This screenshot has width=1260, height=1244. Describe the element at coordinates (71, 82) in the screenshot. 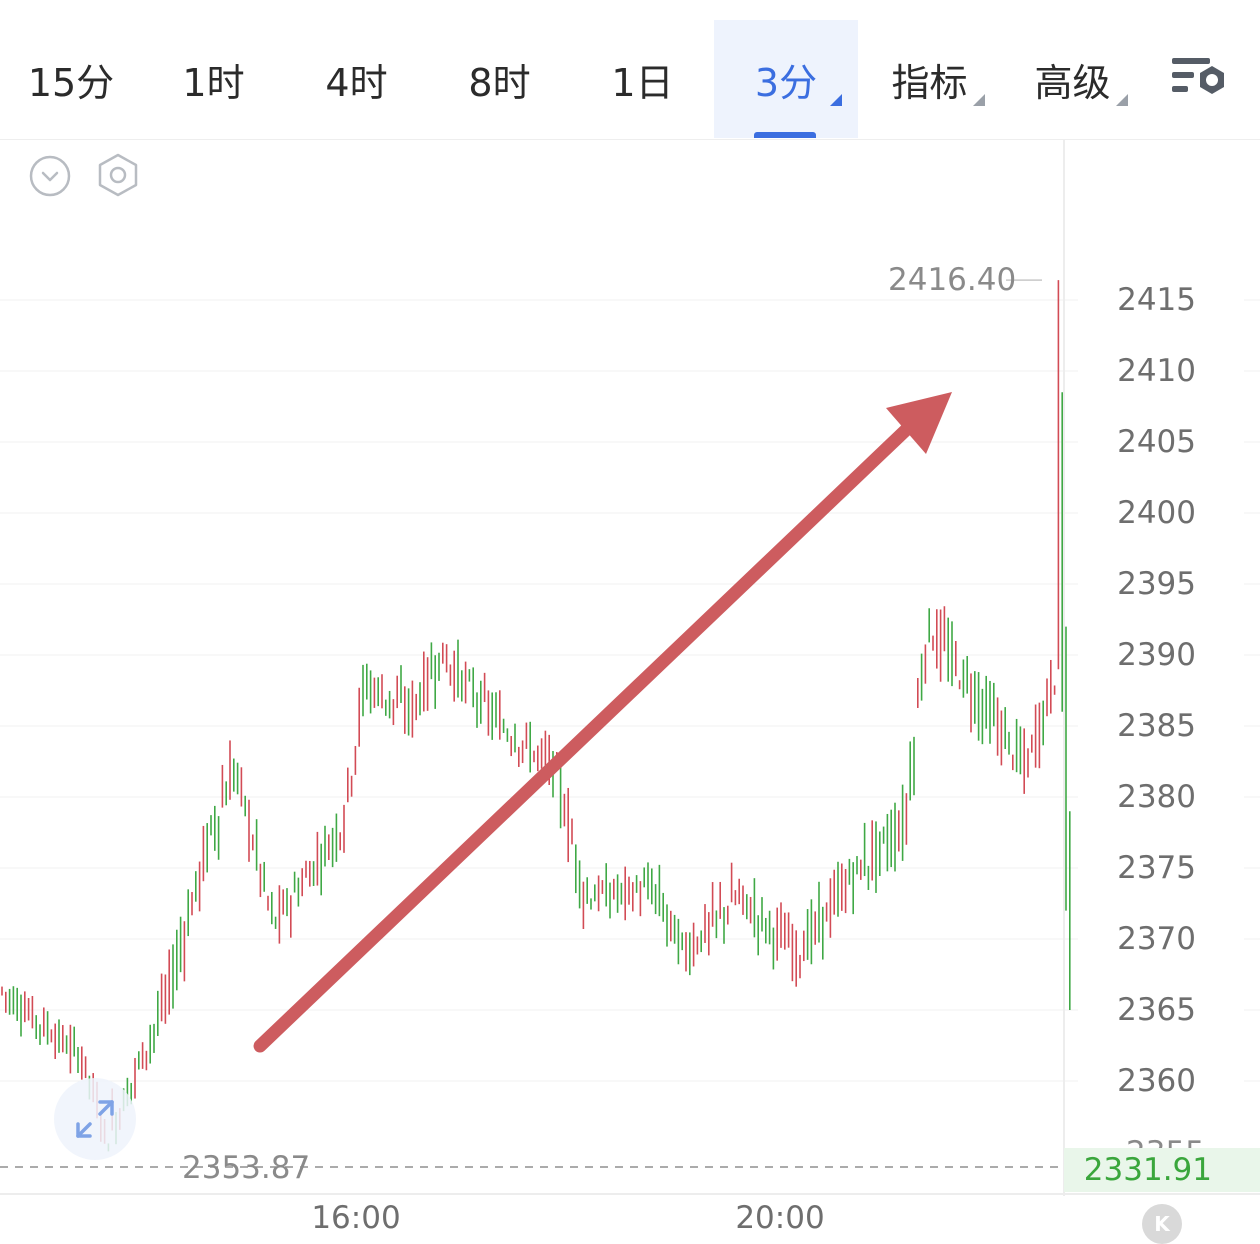

I see `tab-label: 15分` at that location.